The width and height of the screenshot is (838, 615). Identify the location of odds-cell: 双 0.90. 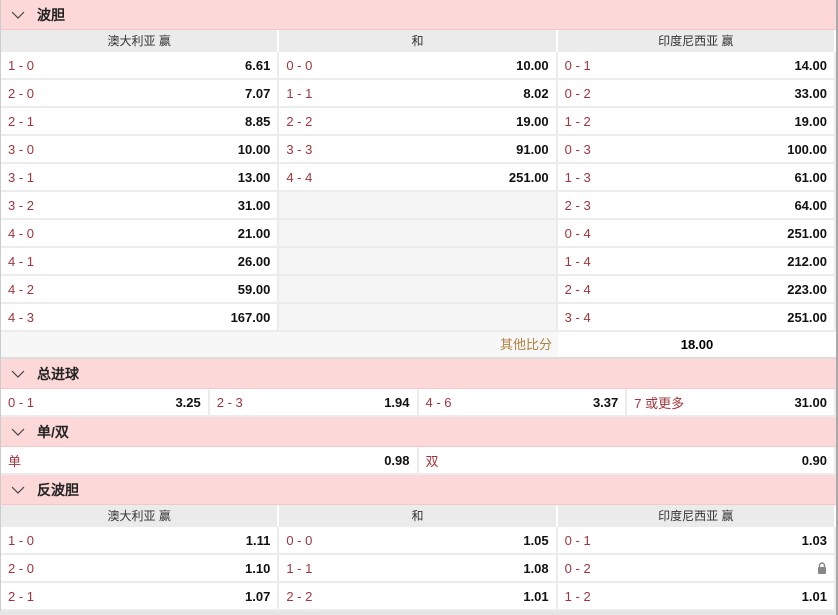
(627, 460).